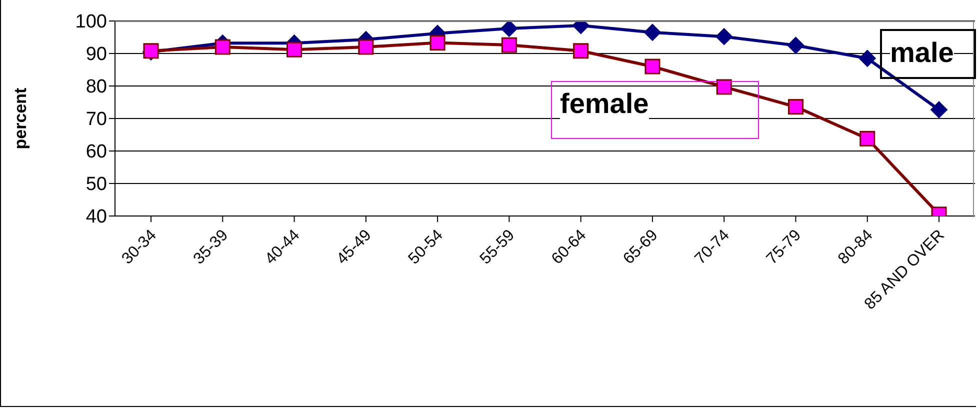 This screenshot has width=978, height=409. I want to click on y-axis-title: percent, so click(20, 118).